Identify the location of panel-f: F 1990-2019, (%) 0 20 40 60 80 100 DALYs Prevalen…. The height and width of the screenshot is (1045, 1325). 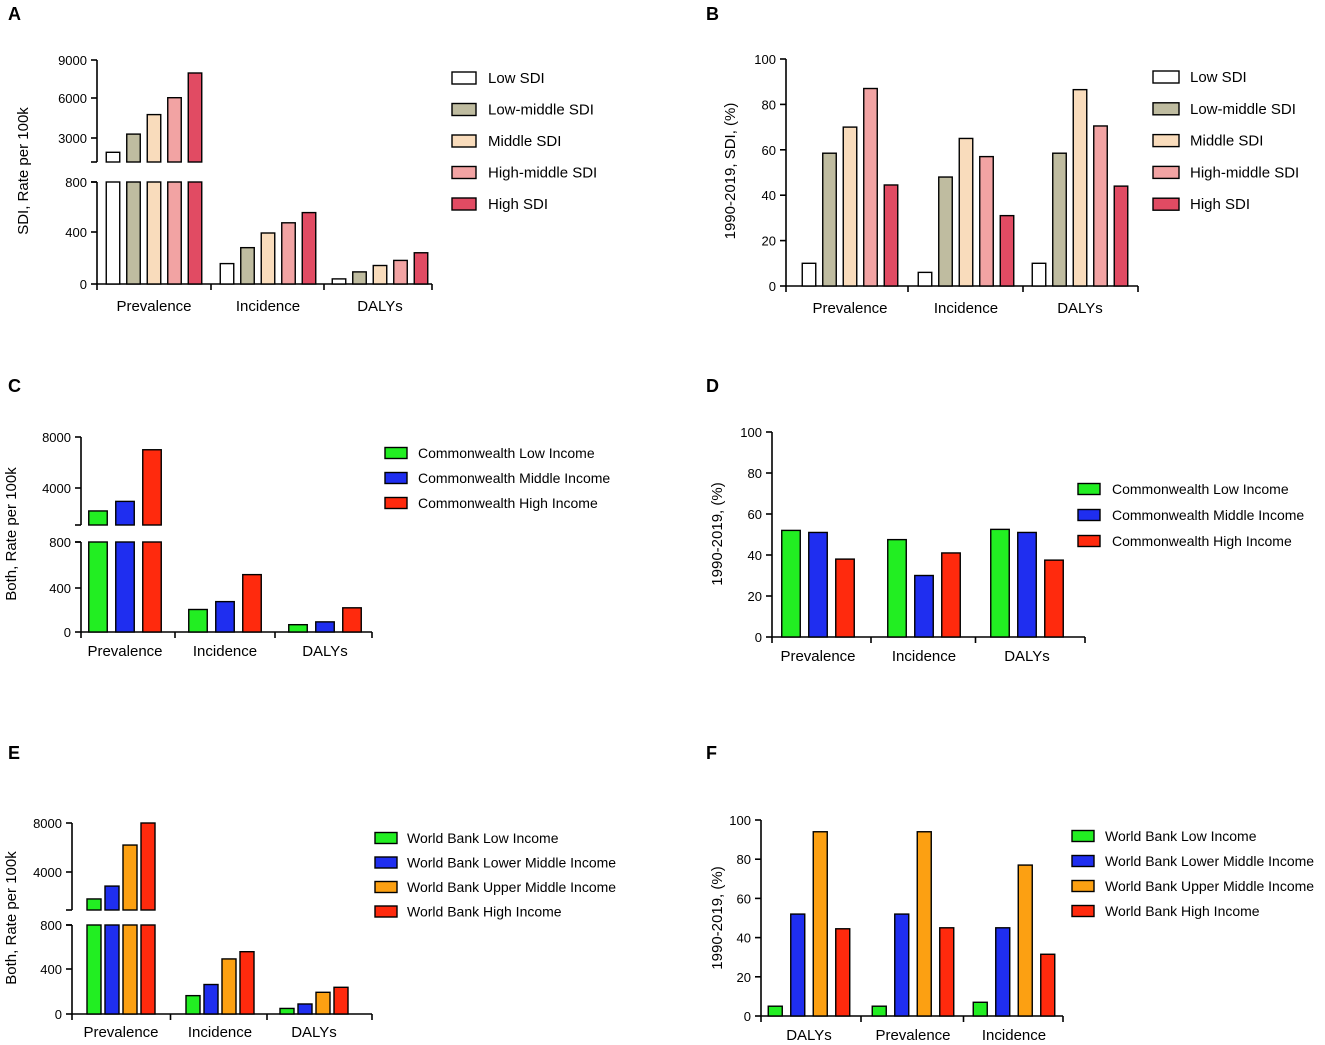
(1010, 893).